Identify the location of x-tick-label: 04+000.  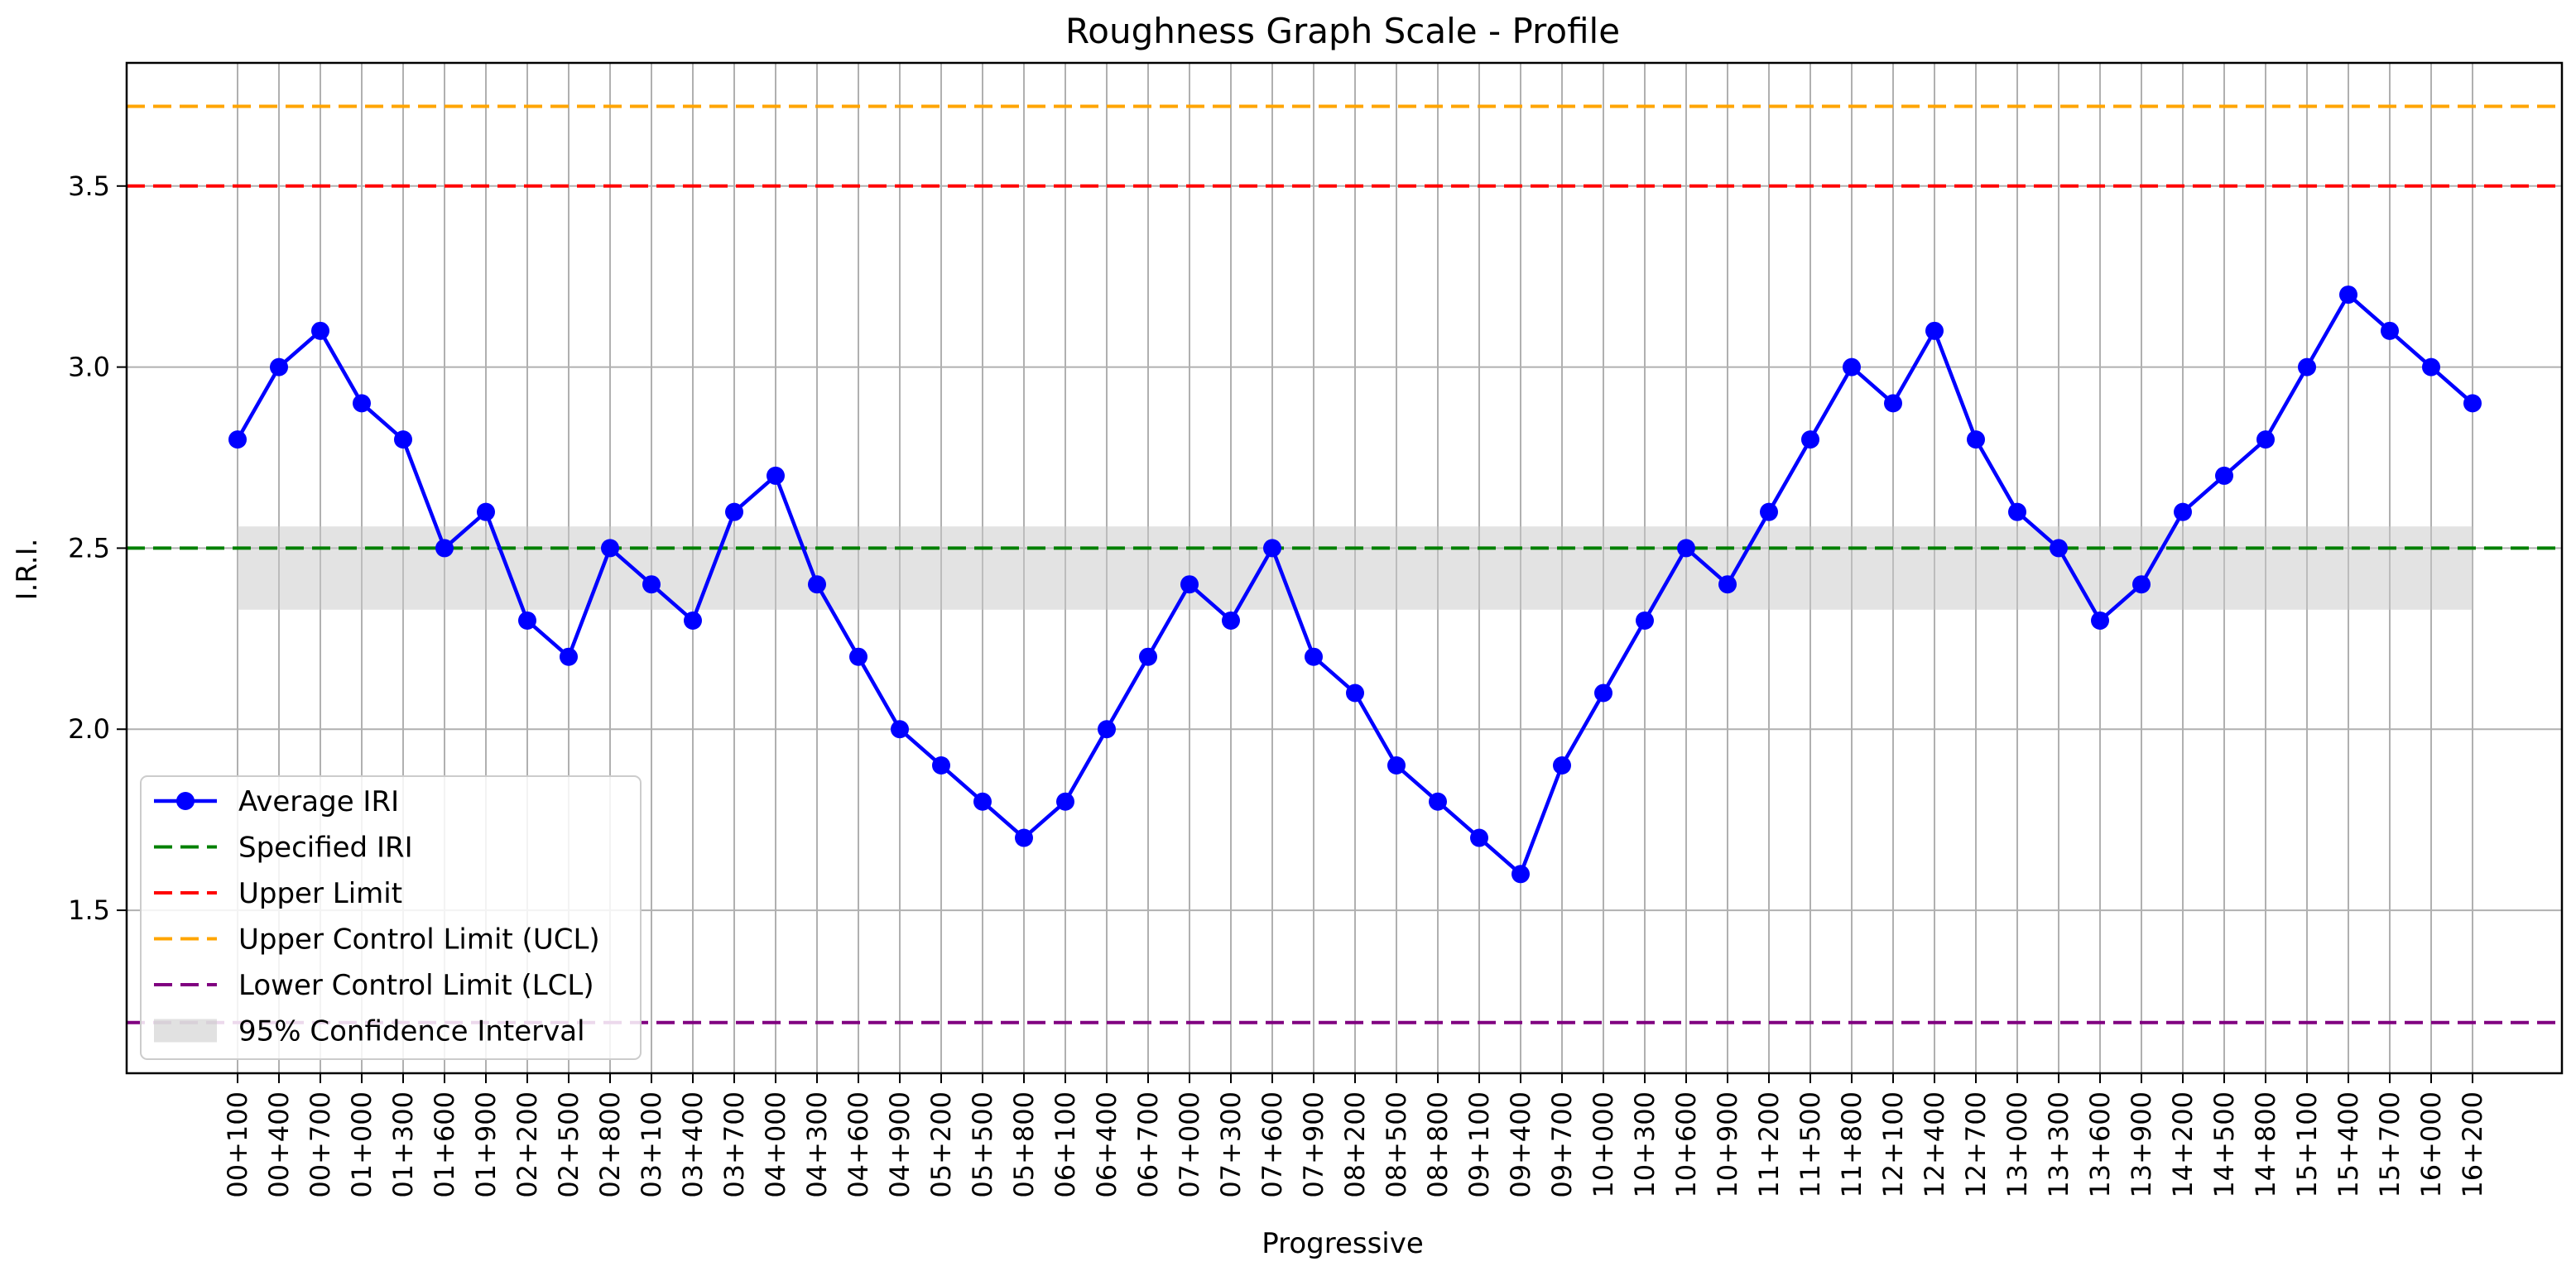
(775, 1144).